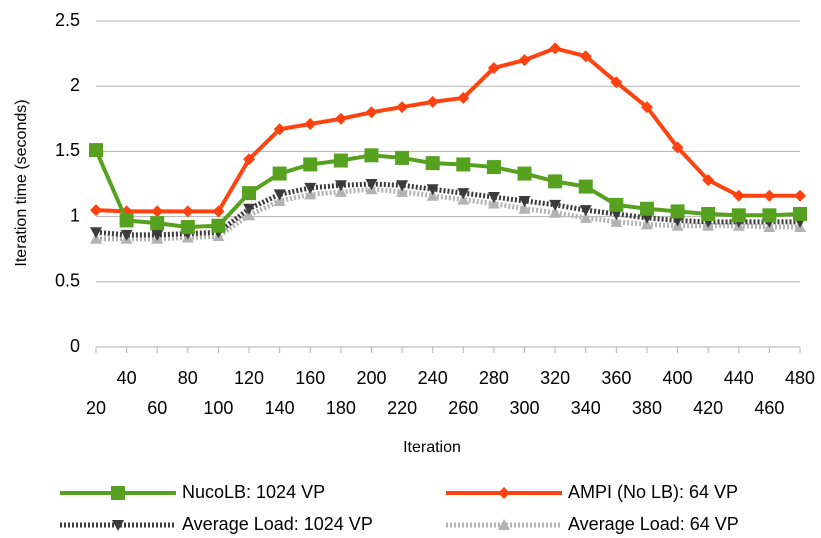 Image resolution: width=821 pixels, height=538 pixels. I want to click on x-tick-label: 440, so click(739, 378).